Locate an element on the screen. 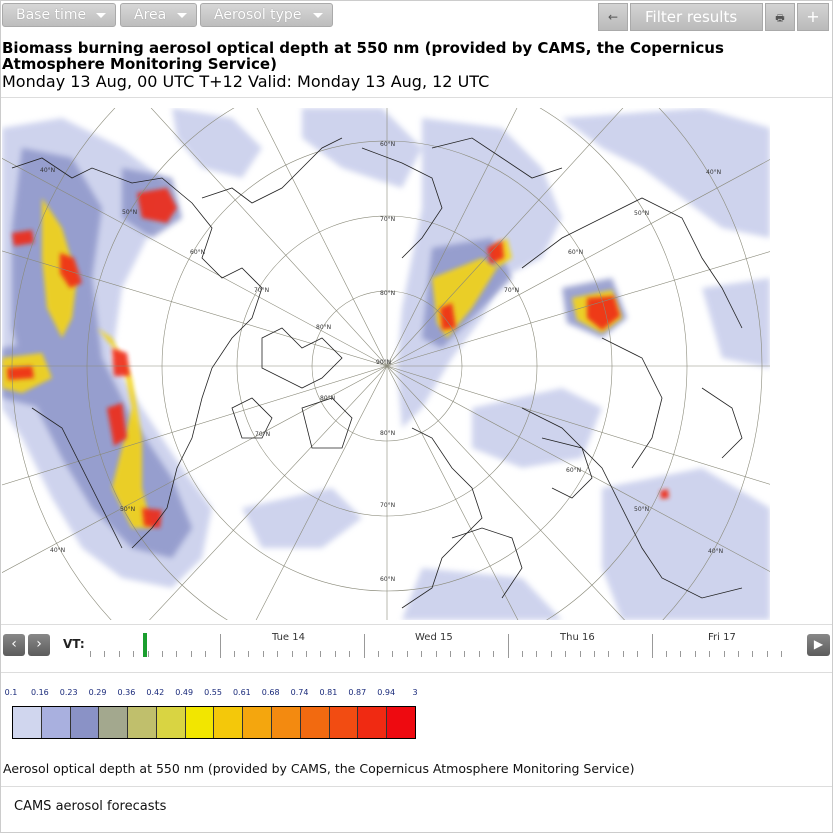  plus-icon: + is located at coordinates (813, 16).